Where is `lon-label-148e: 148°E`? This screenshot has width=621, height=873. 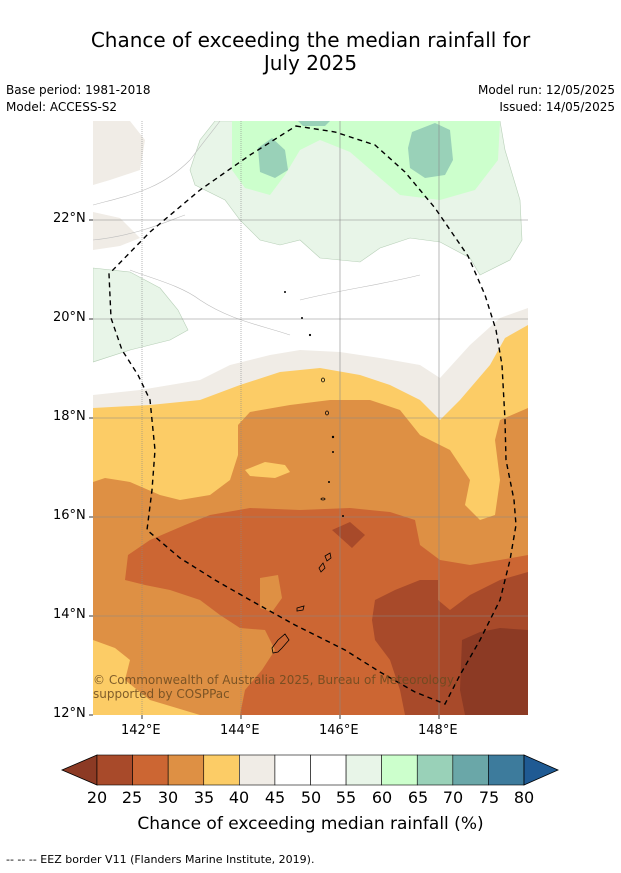
lon-label-148e: 148°E is located at coordinates (438, 730).